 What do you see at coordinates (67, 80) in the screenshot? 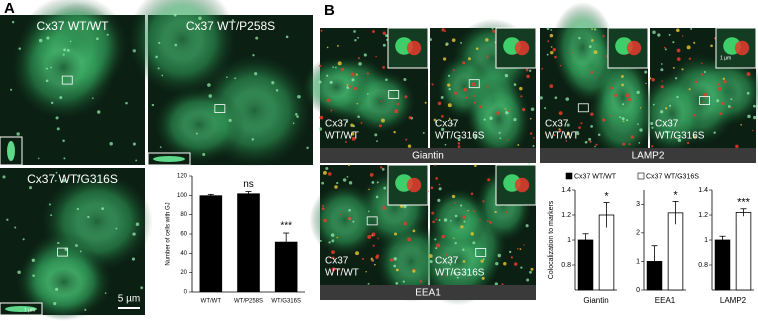
I see `roi-box` at bounding box center [67, 80].